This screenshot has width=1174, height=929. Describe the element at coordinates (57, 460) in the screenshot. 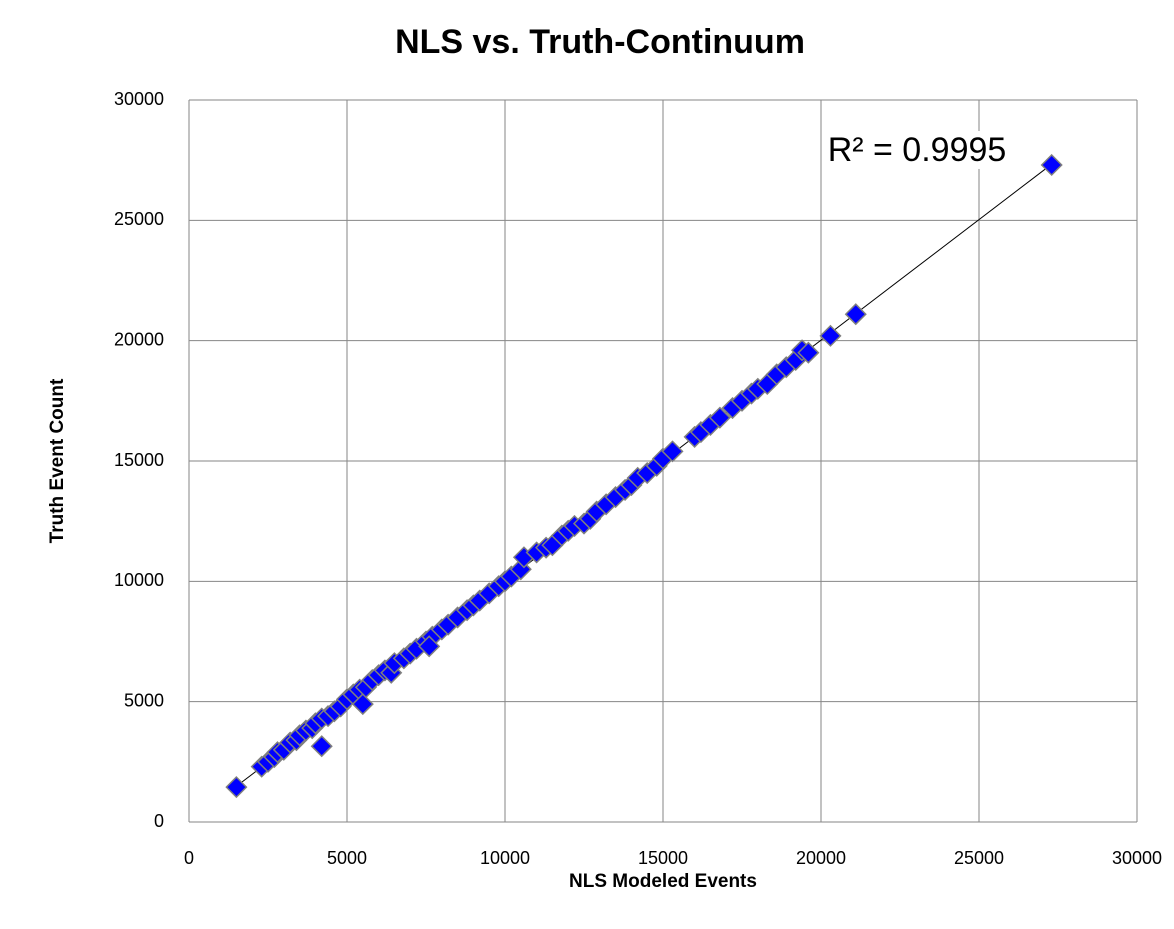

I see `y-axis-label: Truth Event Count` at that location.